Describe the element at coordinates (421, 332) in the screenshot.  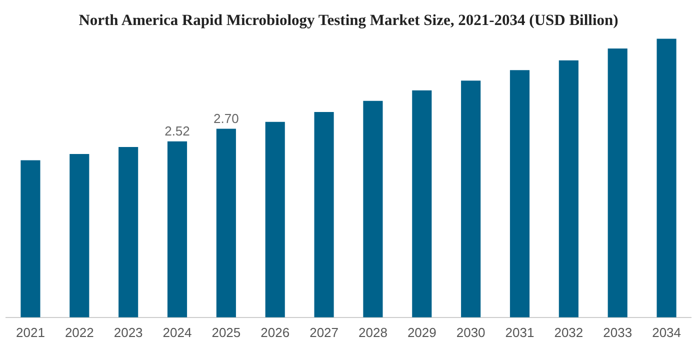
I see `x-tick-label: 2029` at that location.